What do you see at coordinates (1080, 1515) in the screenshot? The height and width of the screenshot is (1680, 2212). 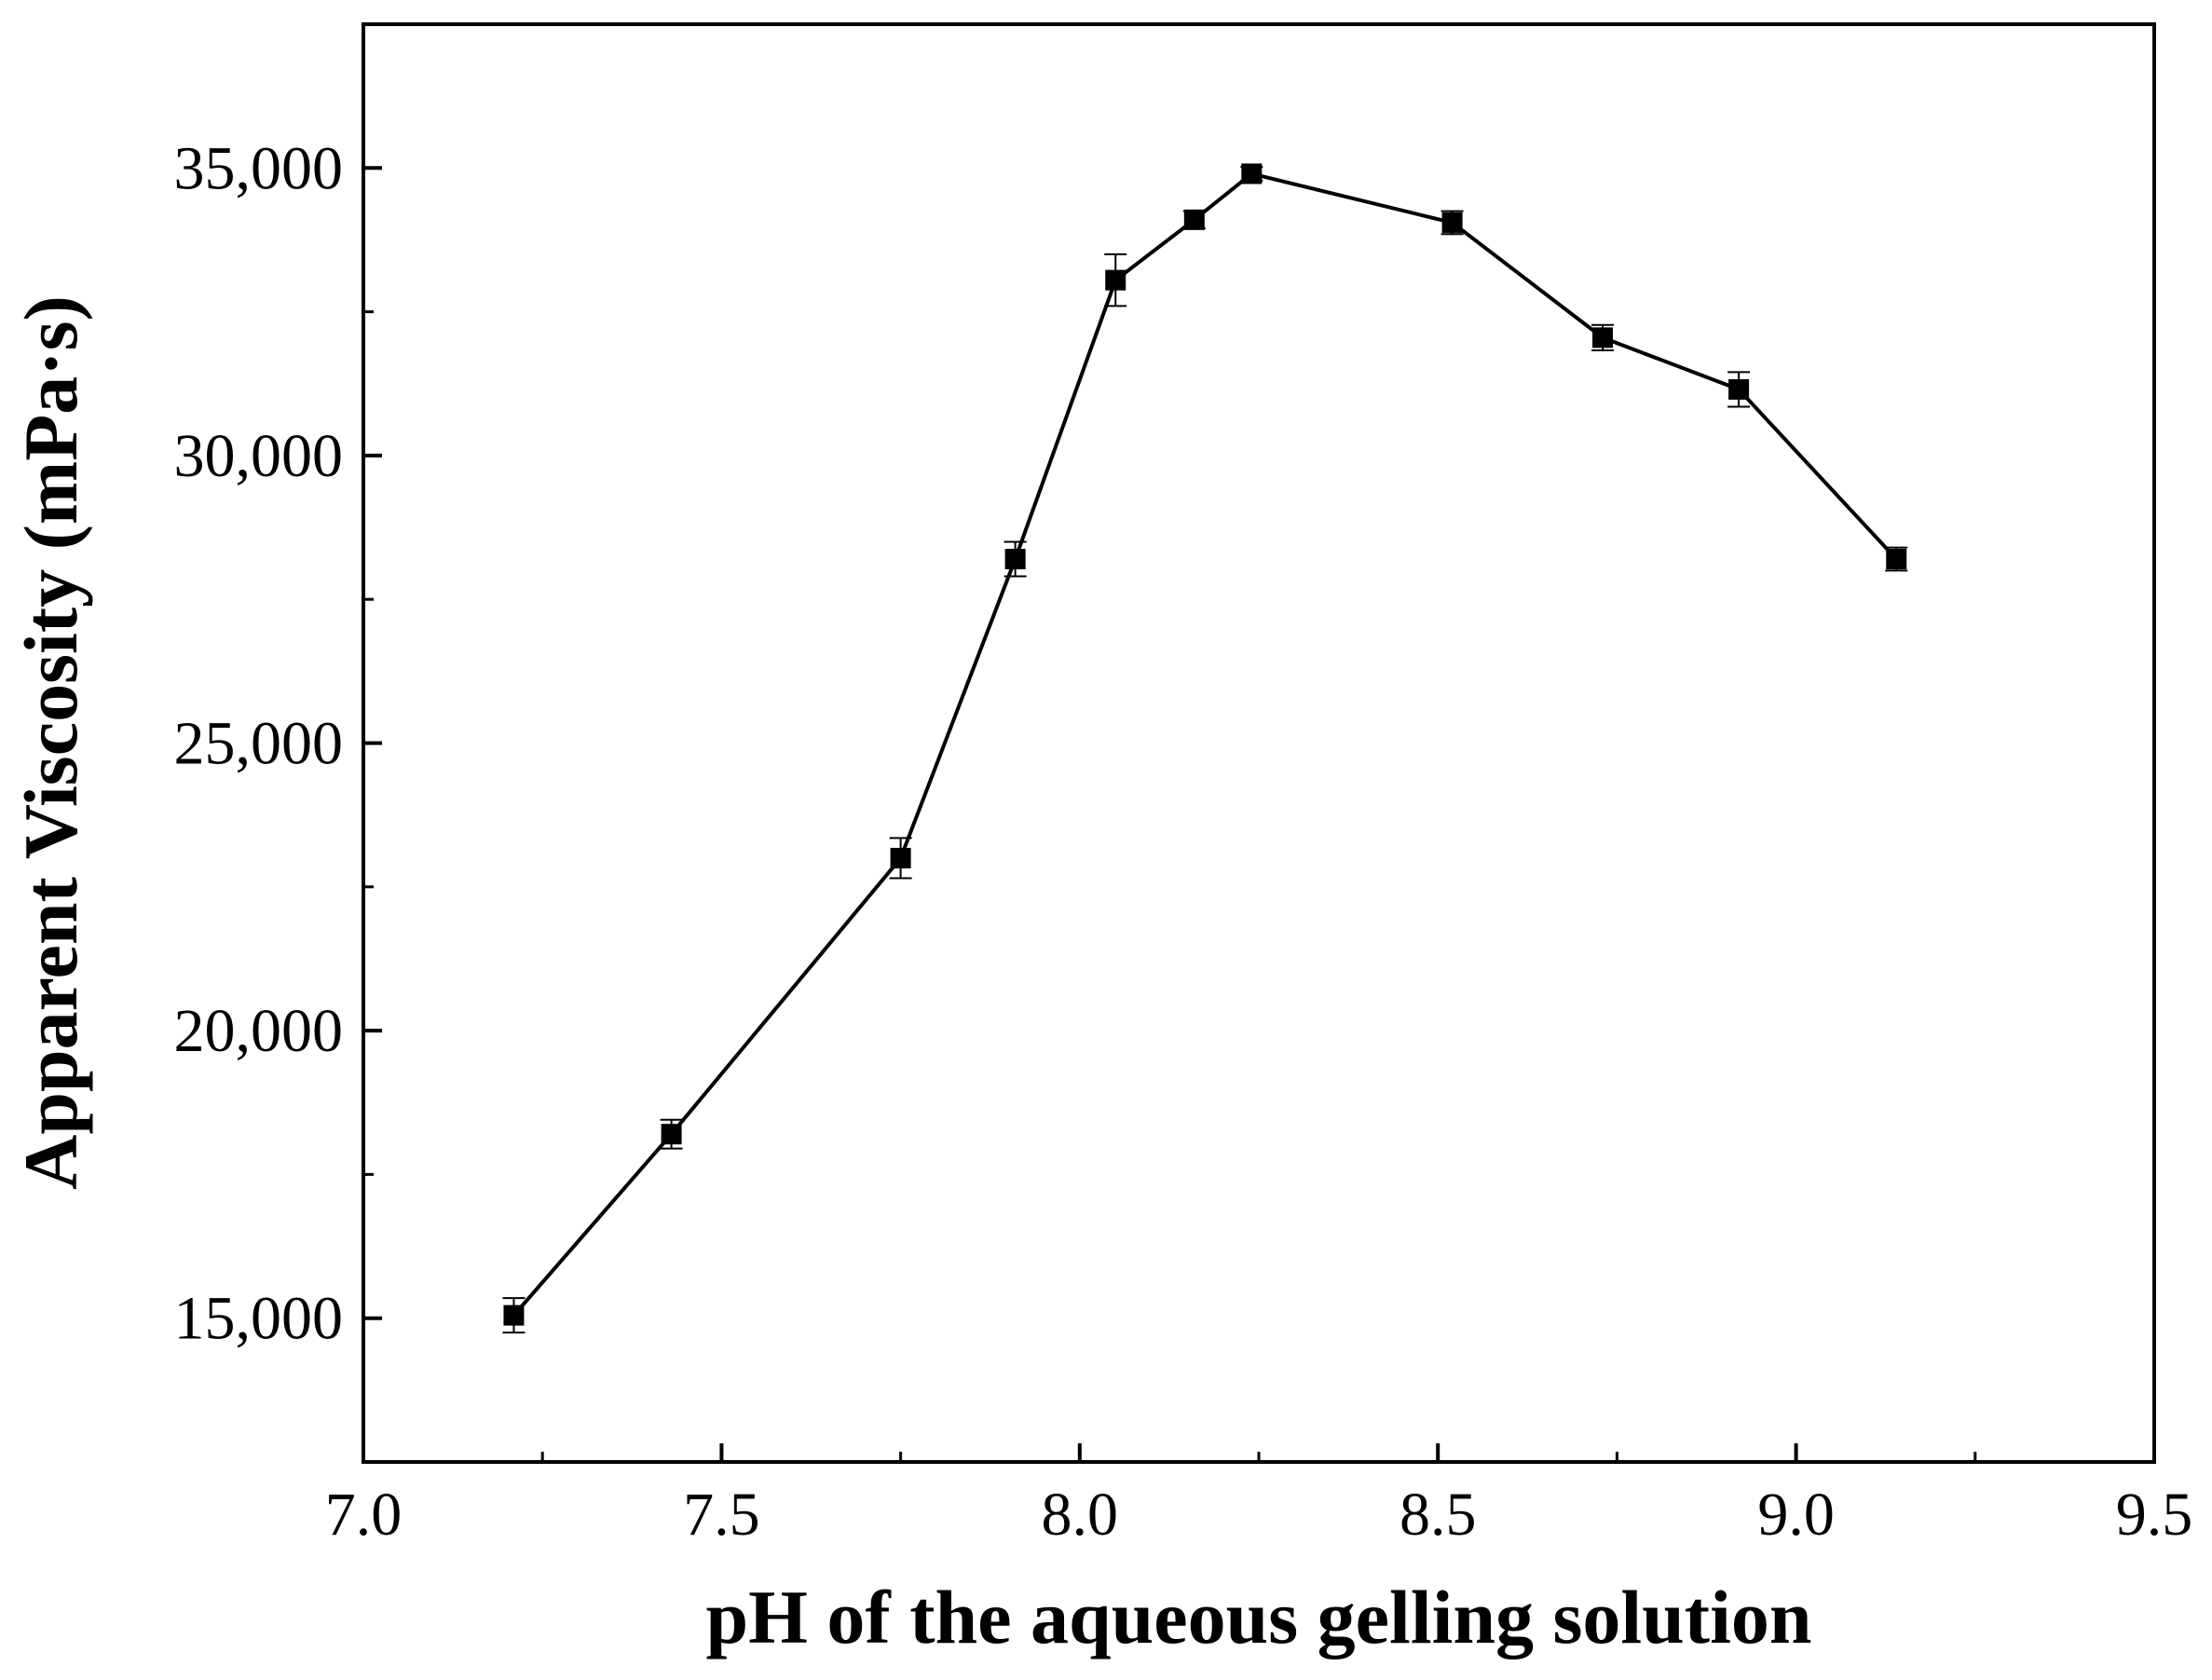 I see `x-tick-label: 8.0` at bounding box center [1080, 1515].